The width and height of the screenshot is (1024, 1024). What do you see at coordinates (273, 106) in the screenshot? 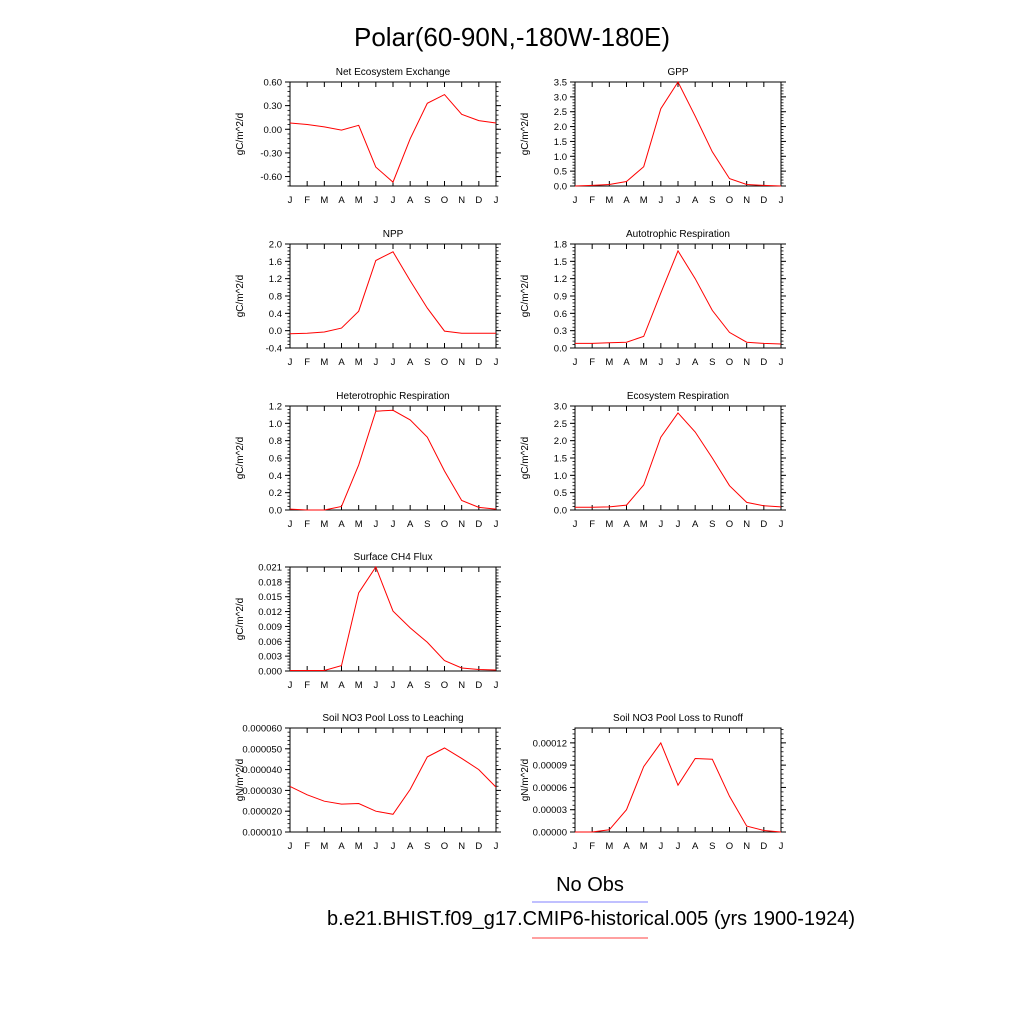
I see `y-tick-label: 0.30` at bounding box center [273, 106].